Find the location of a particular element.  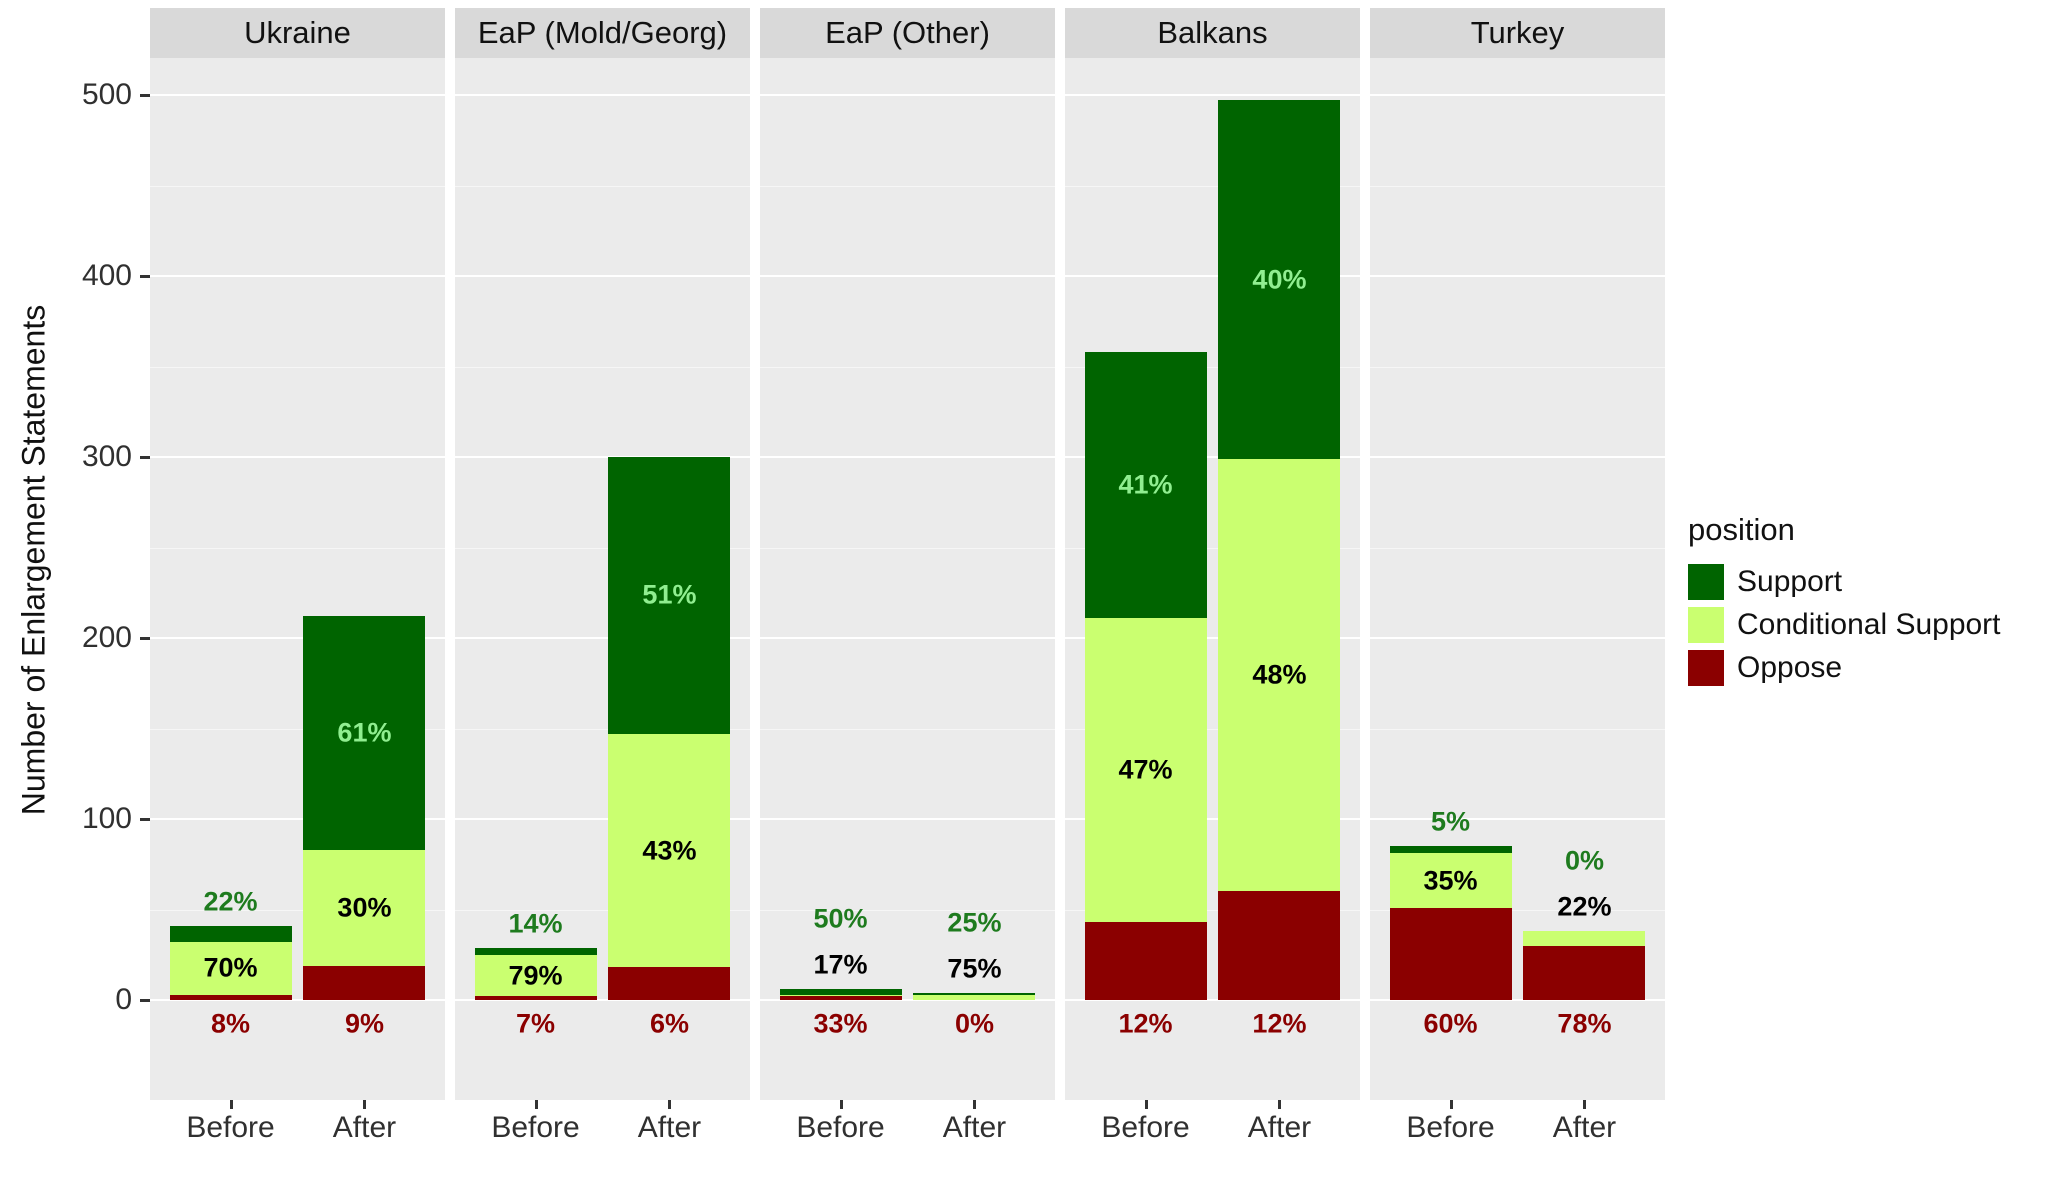

facet-strip: EaP (Other) is located at coordinates (907, 33).